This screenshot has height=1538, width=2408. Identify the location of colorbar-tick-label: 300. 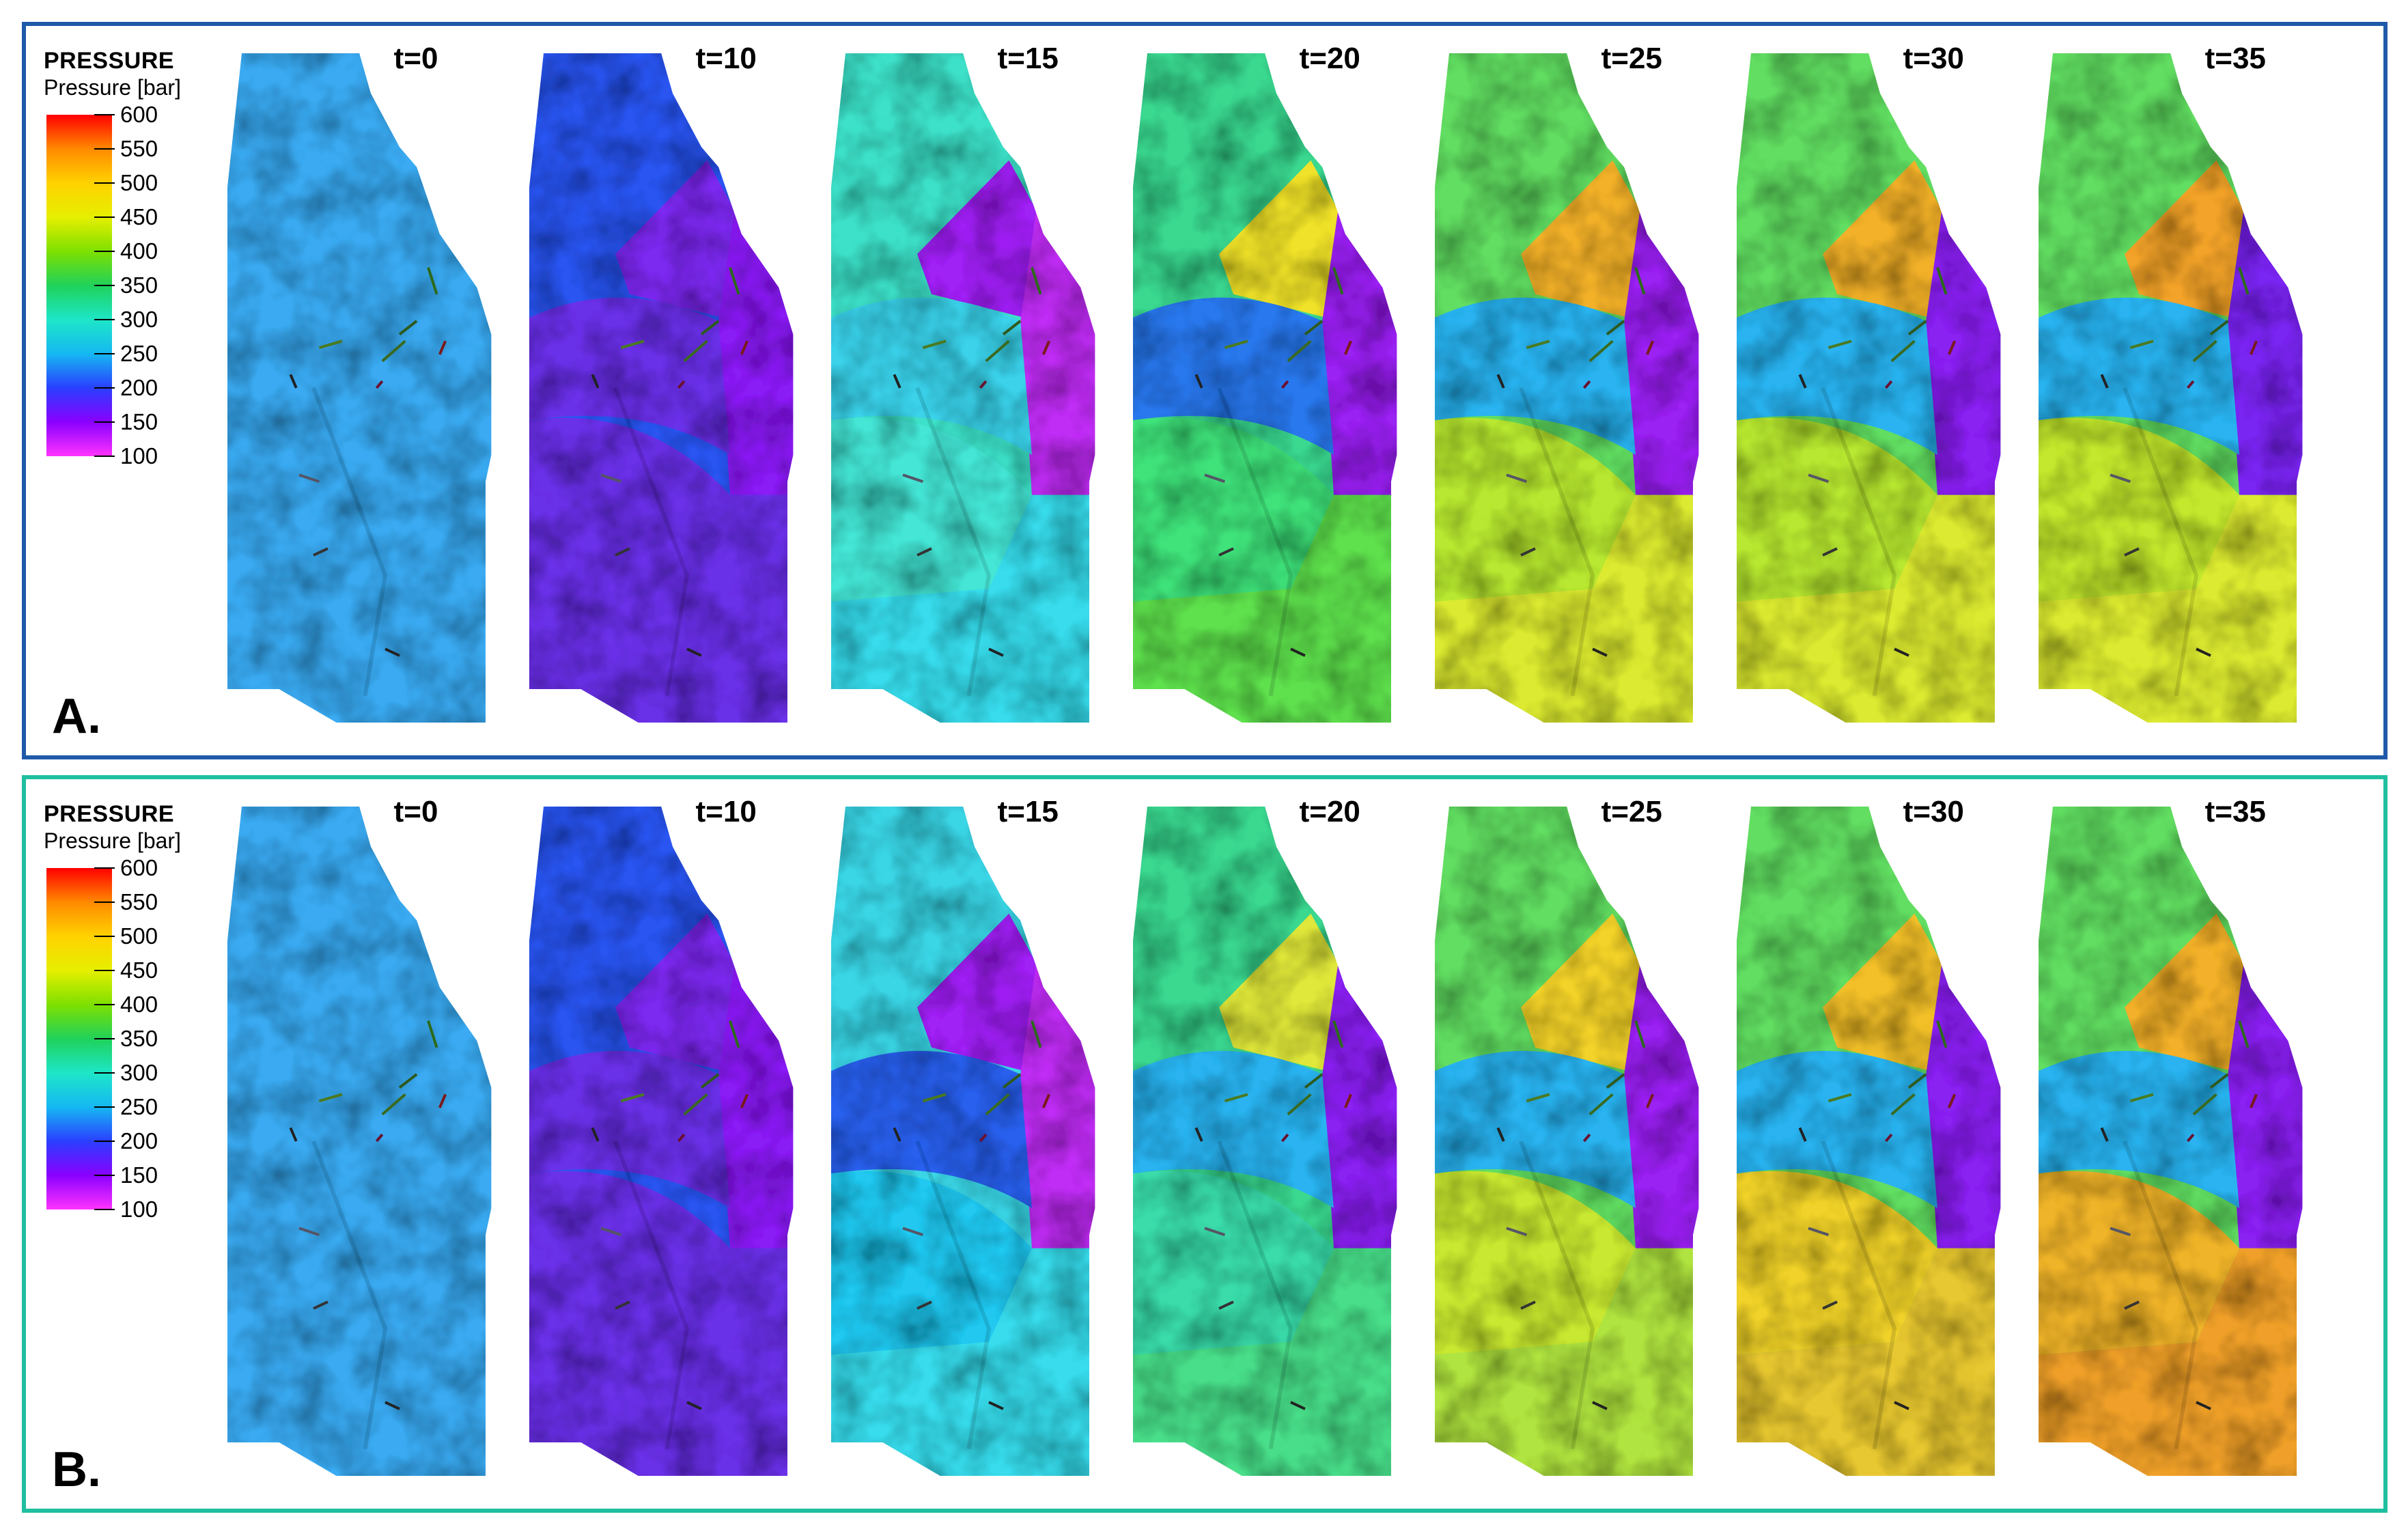
(139, 319).